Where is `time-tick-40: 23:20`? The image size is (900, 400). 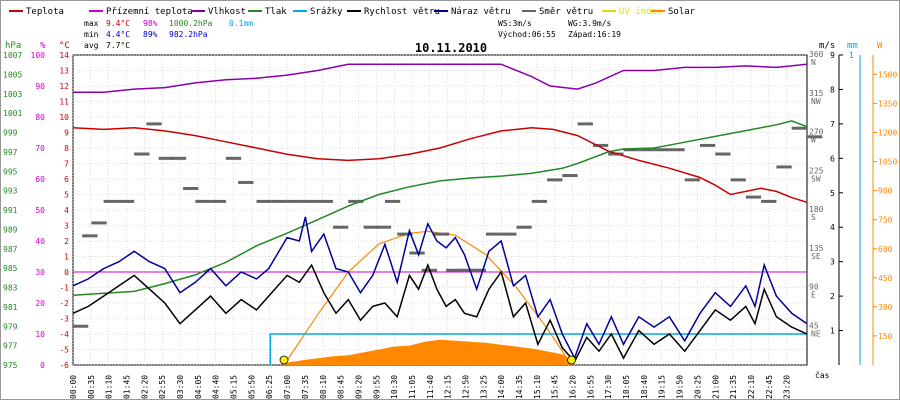
time-tick-40: 23:20 is located at coordinates (787, 387).